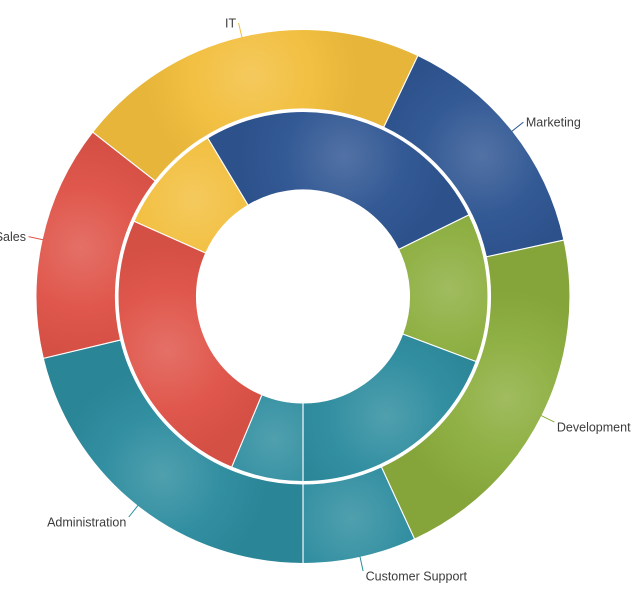 The height and width of the screenshot is (600, 634). What do you see at coordinates (95, 245) in the screenshot?
I see `slice-outer-ring-sales` at bounding box center [95, 245].